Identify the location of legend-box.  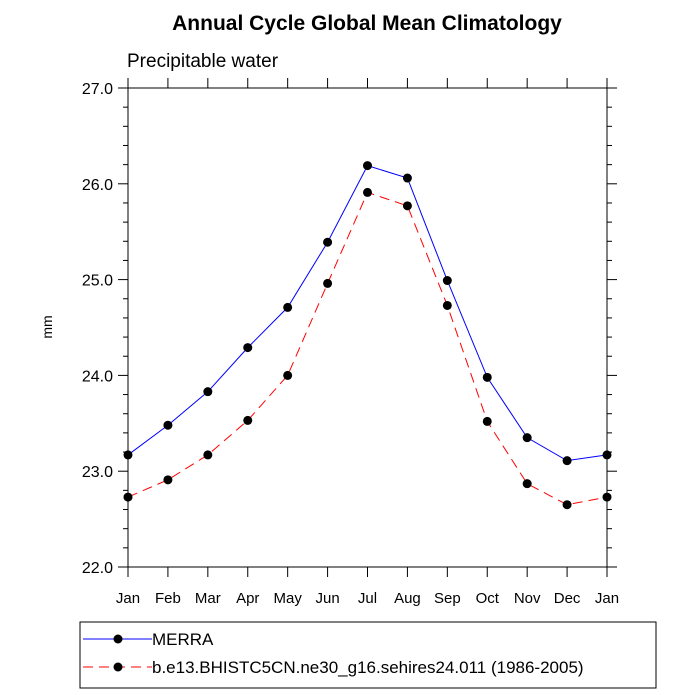
(368, 655).